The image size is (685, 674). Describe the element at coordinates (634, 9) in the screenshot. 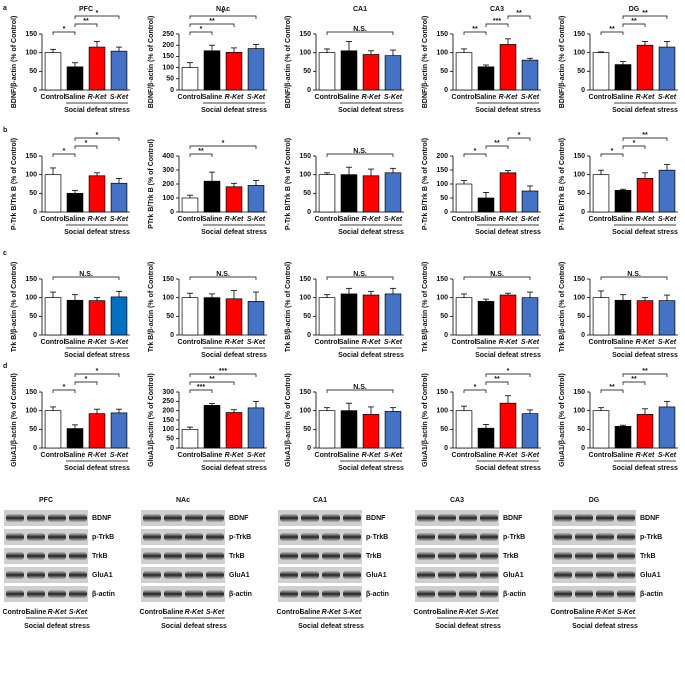

I see `chart-title: DG` at that location.